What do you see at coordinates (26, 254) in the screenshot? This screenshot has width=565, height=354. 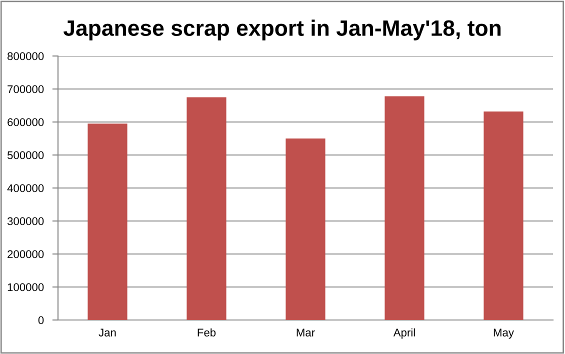 I see `y-tick-label: 200000` at bounding box center [26, 254].